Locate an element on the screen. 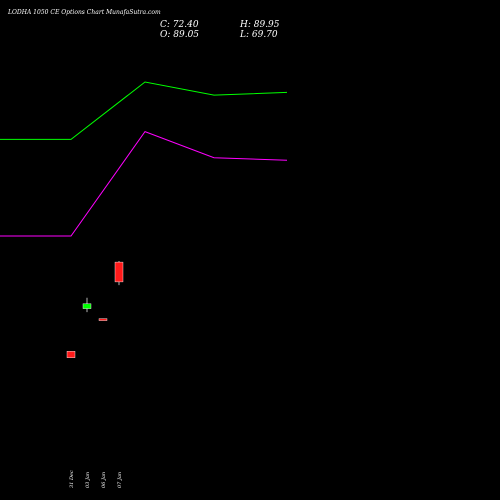  candles is located at coordinates (95, 309).